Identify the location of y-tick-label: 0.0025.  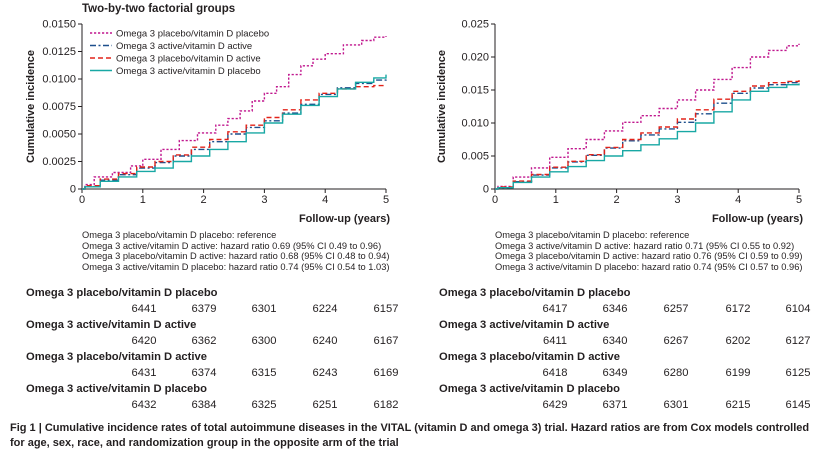
(59, 162).